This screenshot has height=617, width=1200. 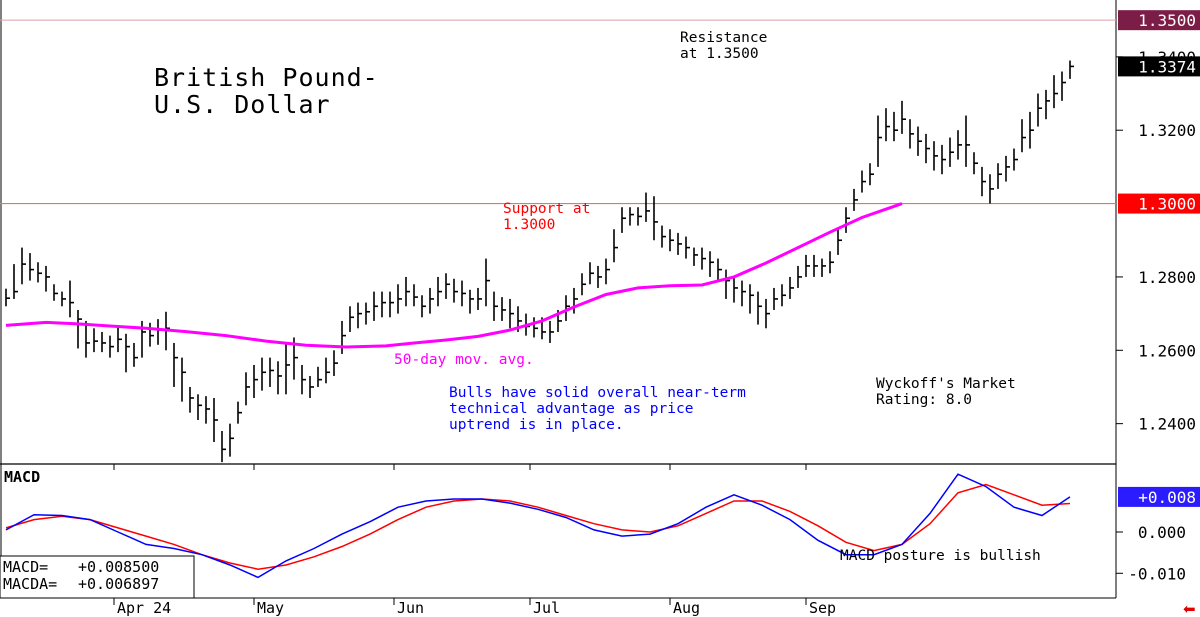 What do you see at coordinates (551, 217) in the screenshot?
I see `support-annotation: Support at 1.3000` at bounding box center [551, 217].